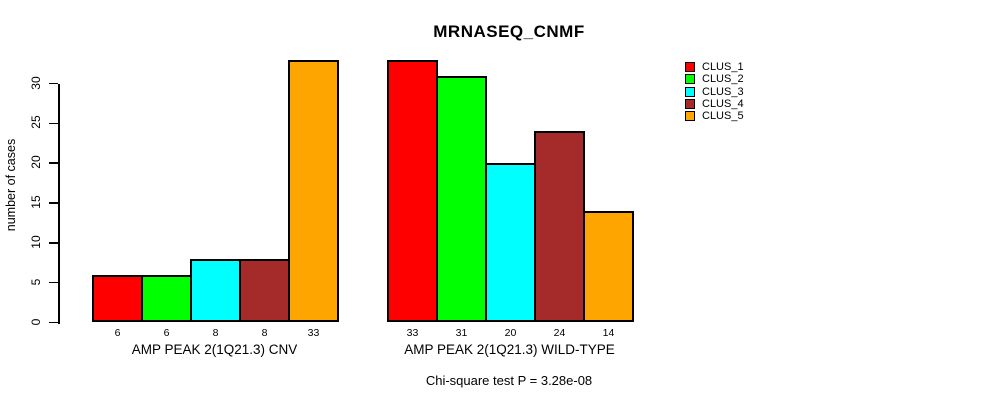 Image resolution: width=990 pixels, height=400 pixels. What do you see at coordinates (215, 290) in the screenshot?
I see `bar-clus_3-group1` at bounding box center [215, 290].